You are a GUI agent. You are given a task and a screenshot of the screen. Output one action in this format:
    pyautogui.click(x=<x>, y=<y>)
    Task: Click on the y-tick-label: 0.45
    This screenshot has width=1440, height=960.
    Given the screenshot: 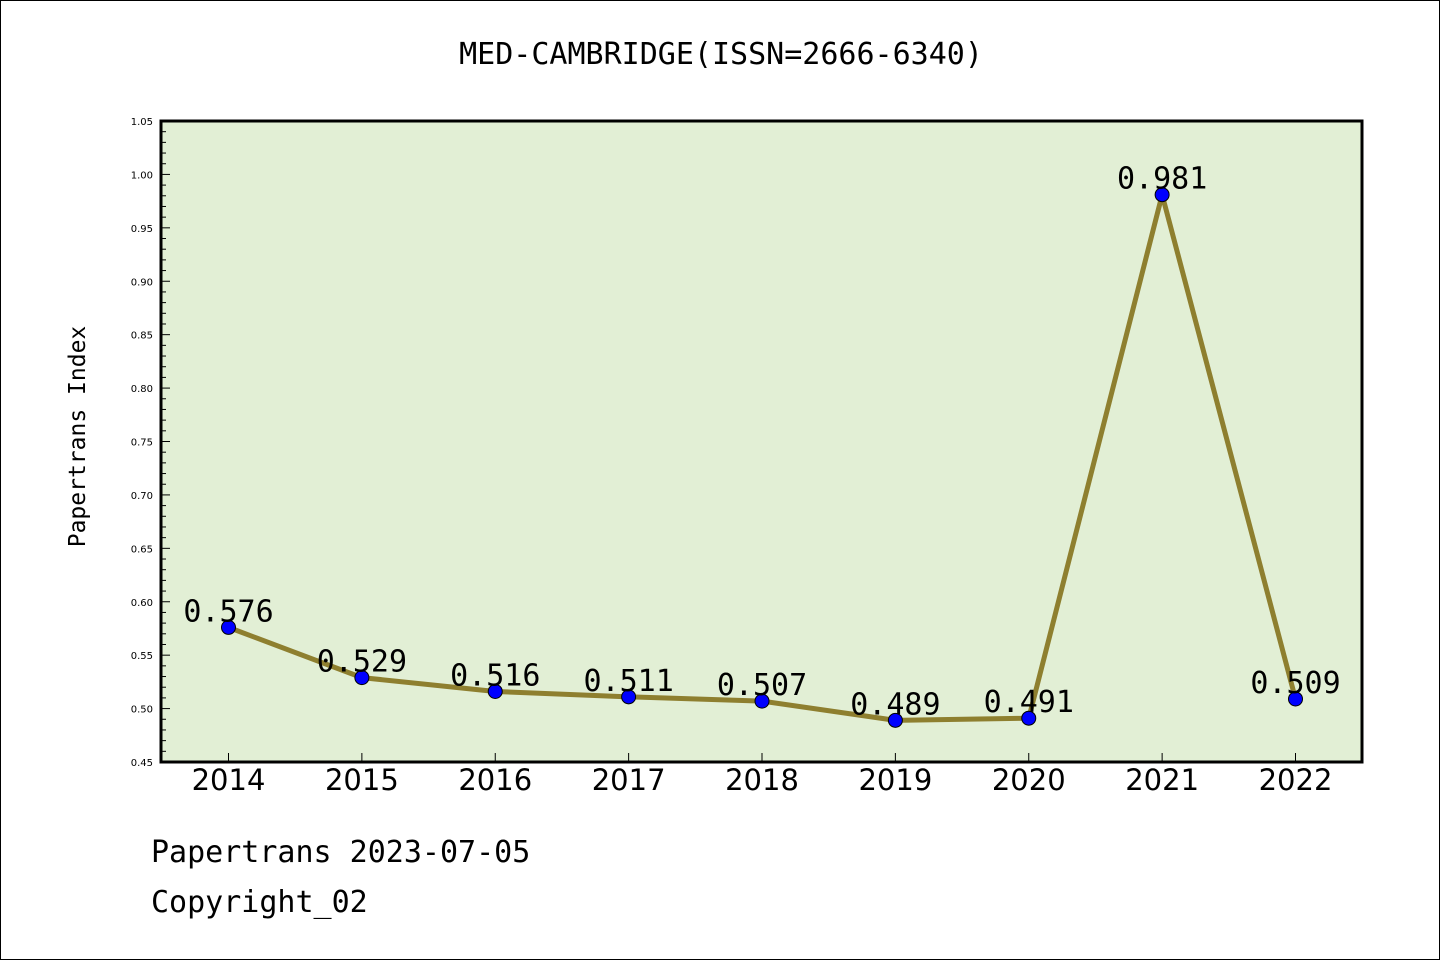 What is the action you would take?
    pyautogui.click(x=142, y=763)
    